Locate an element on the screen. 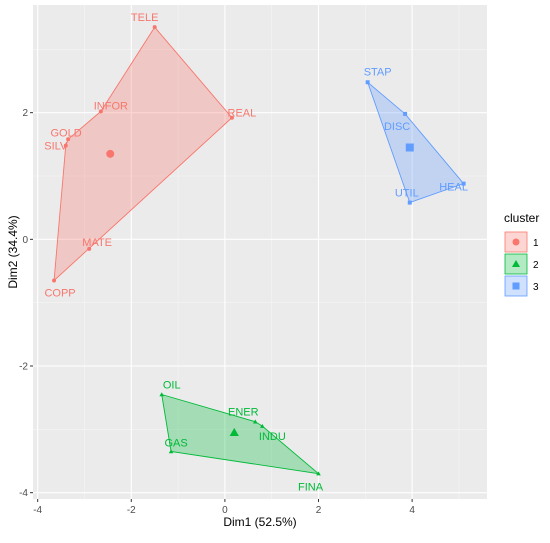 The height and width of the screenshot is (543, 550). legend-label-3: 3 is located at coordinates (536, 287).